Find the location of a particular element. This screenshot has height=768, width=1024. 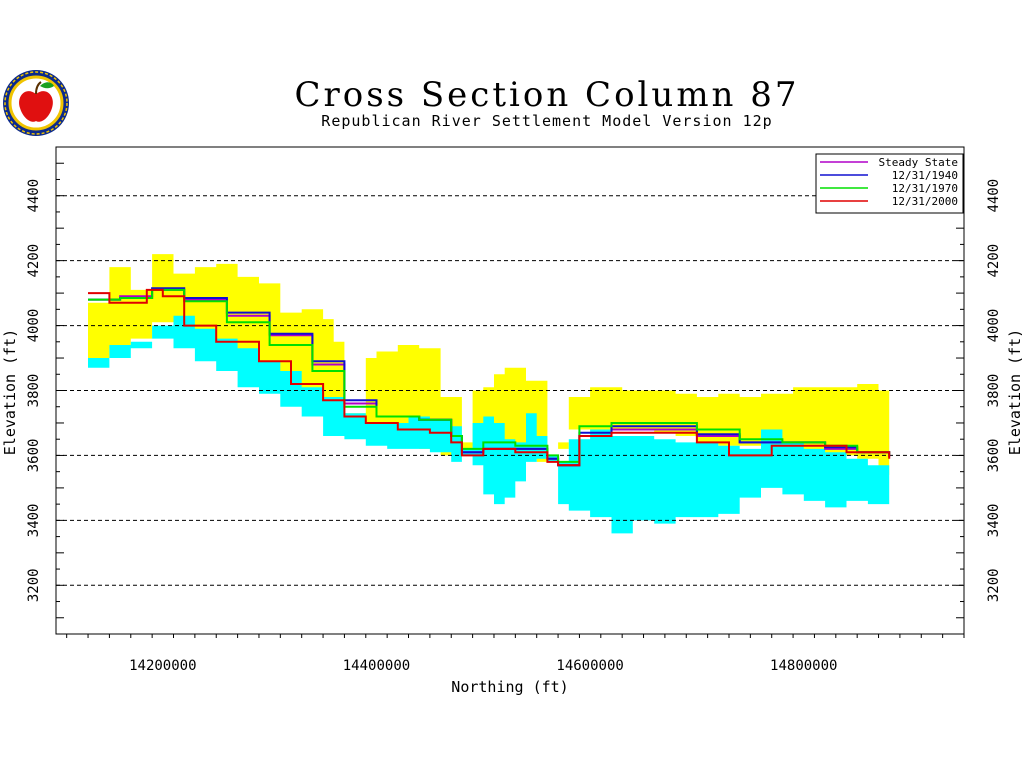

y-axis-label-left: Elevation (ft) is located at coordinates (10, 392).